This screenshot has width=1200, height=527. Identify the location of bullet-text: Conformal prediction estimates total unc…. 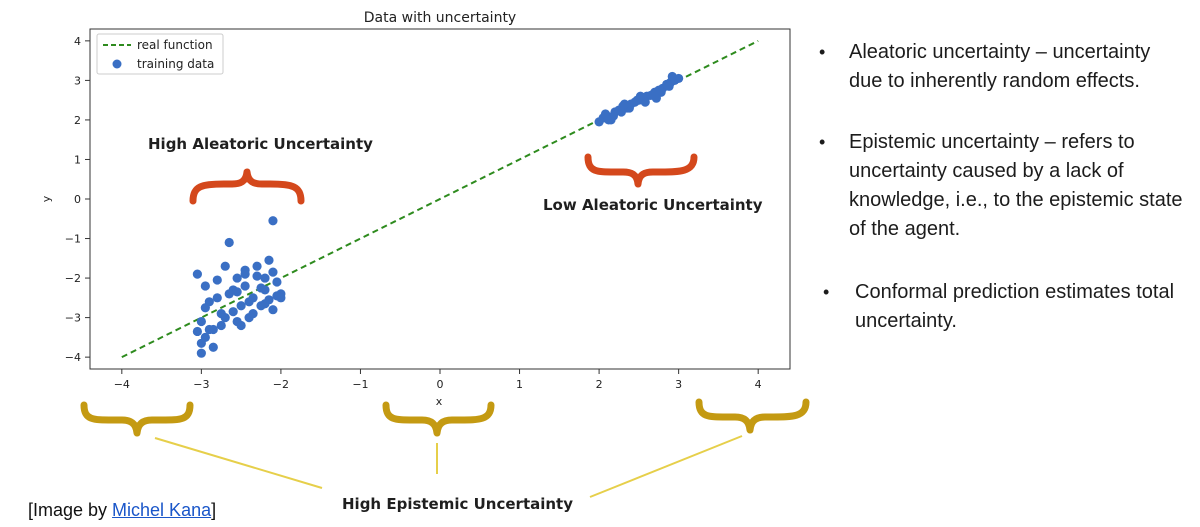
(1015, 306).